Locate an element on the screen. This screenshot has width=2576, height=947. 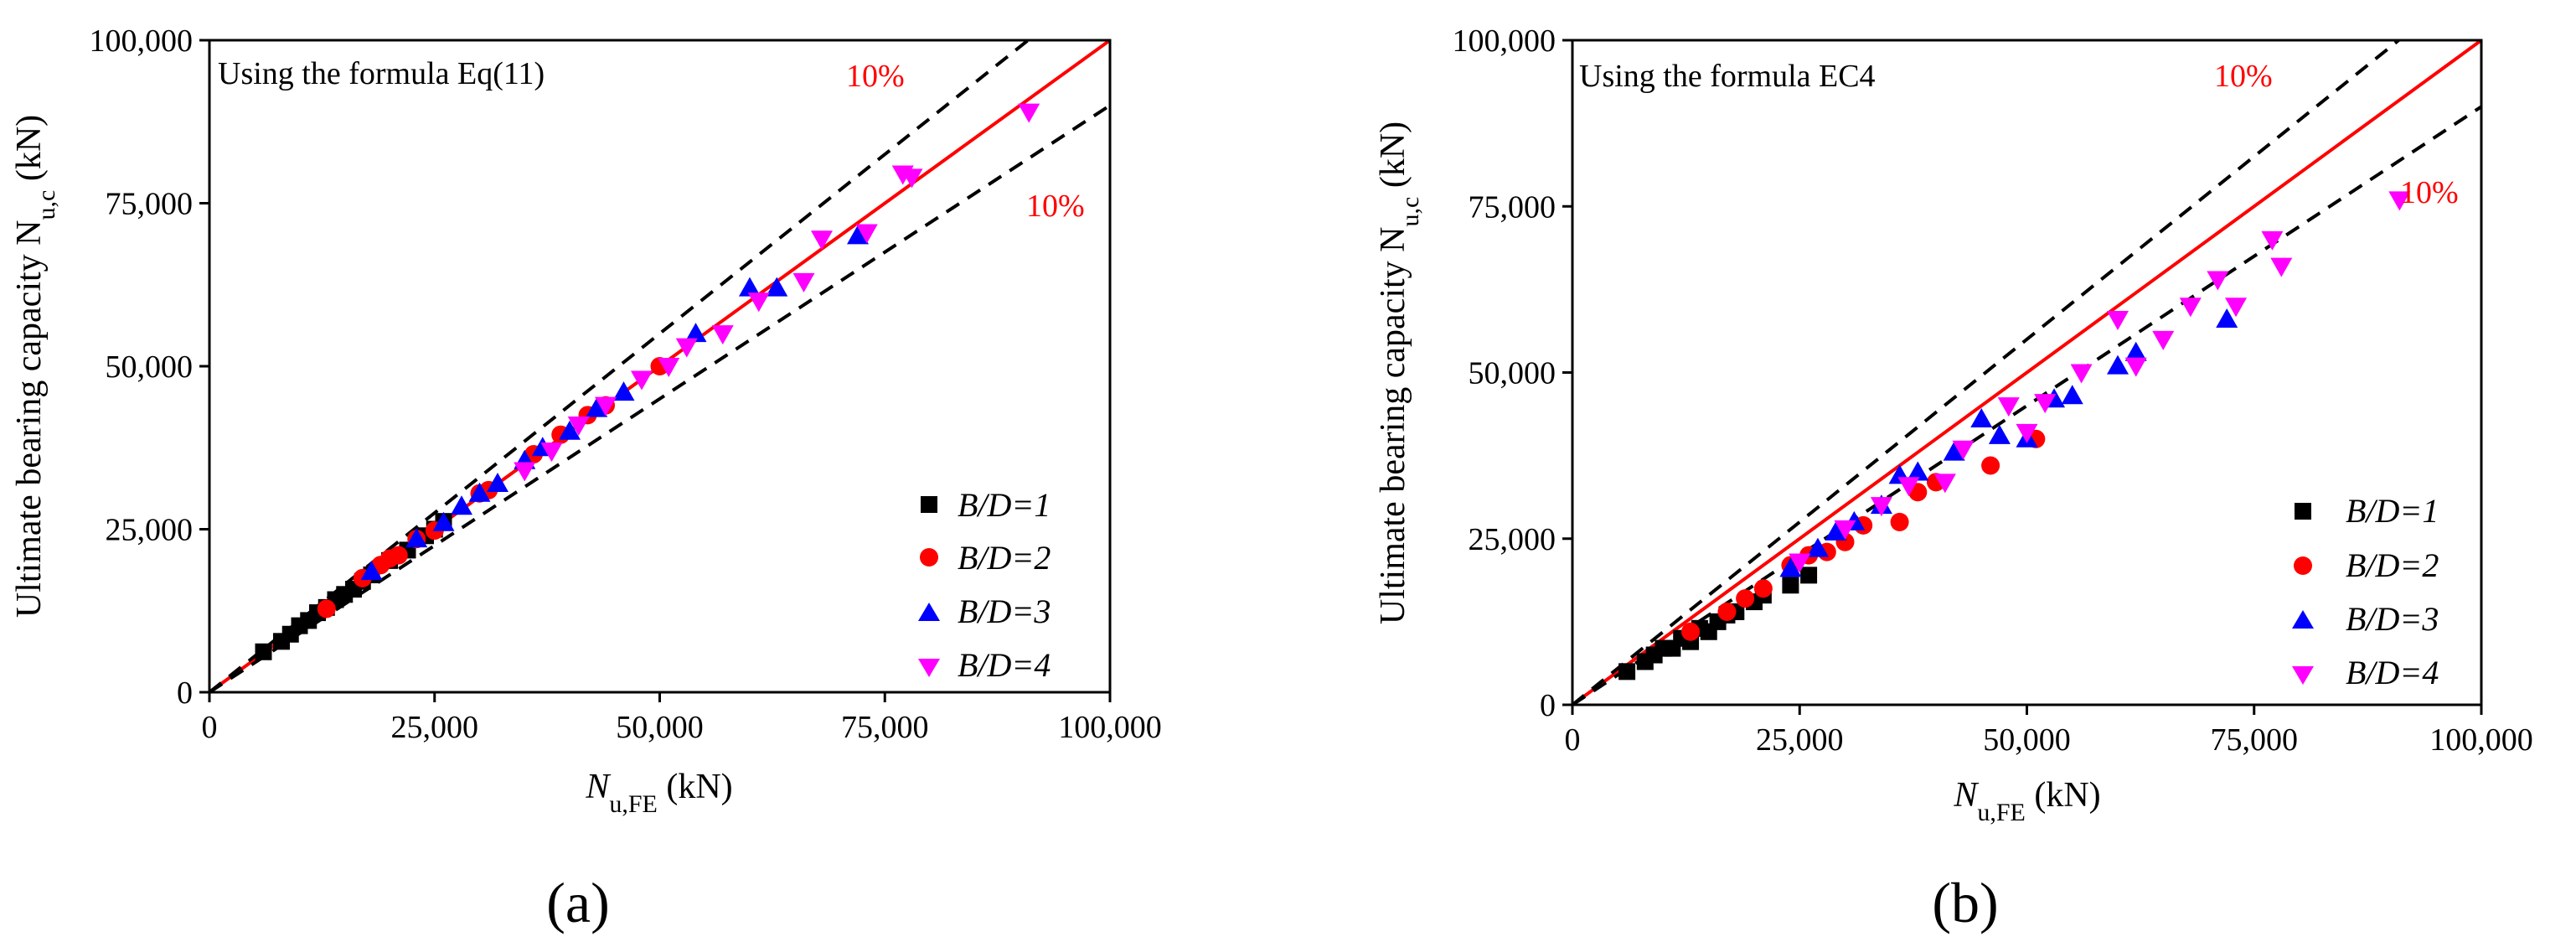
x-axis-label-b: Nu,FE (kN) is located at coordinates (2026, 801).